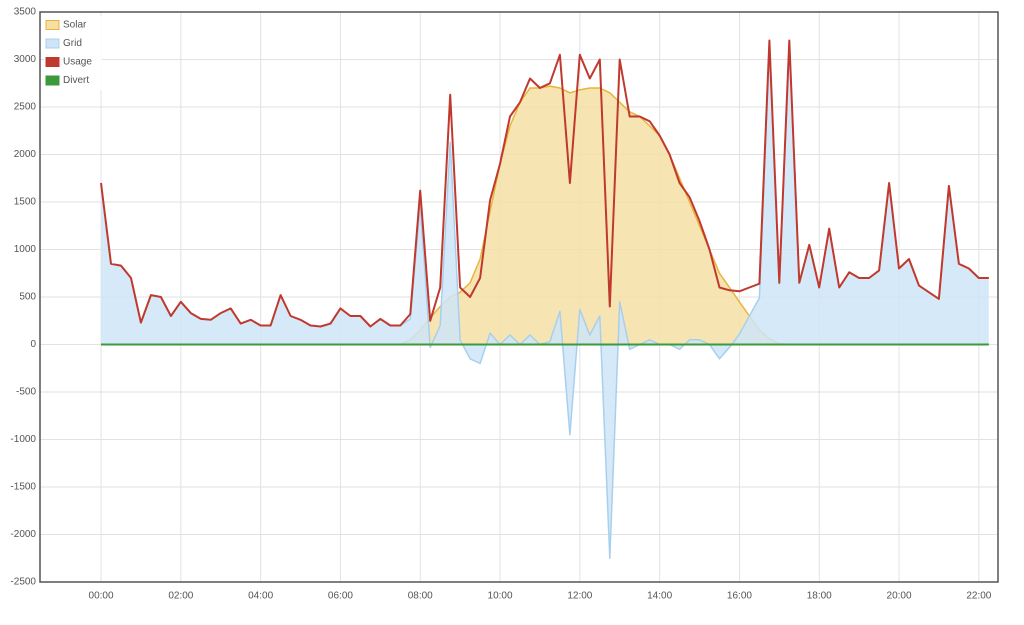 This screenshot has height=625, width=1024. What do you see at coordinates (659, 596) in the screenshot?
I see `x-tick-label: 14:00` at bounding box center [659, 596].